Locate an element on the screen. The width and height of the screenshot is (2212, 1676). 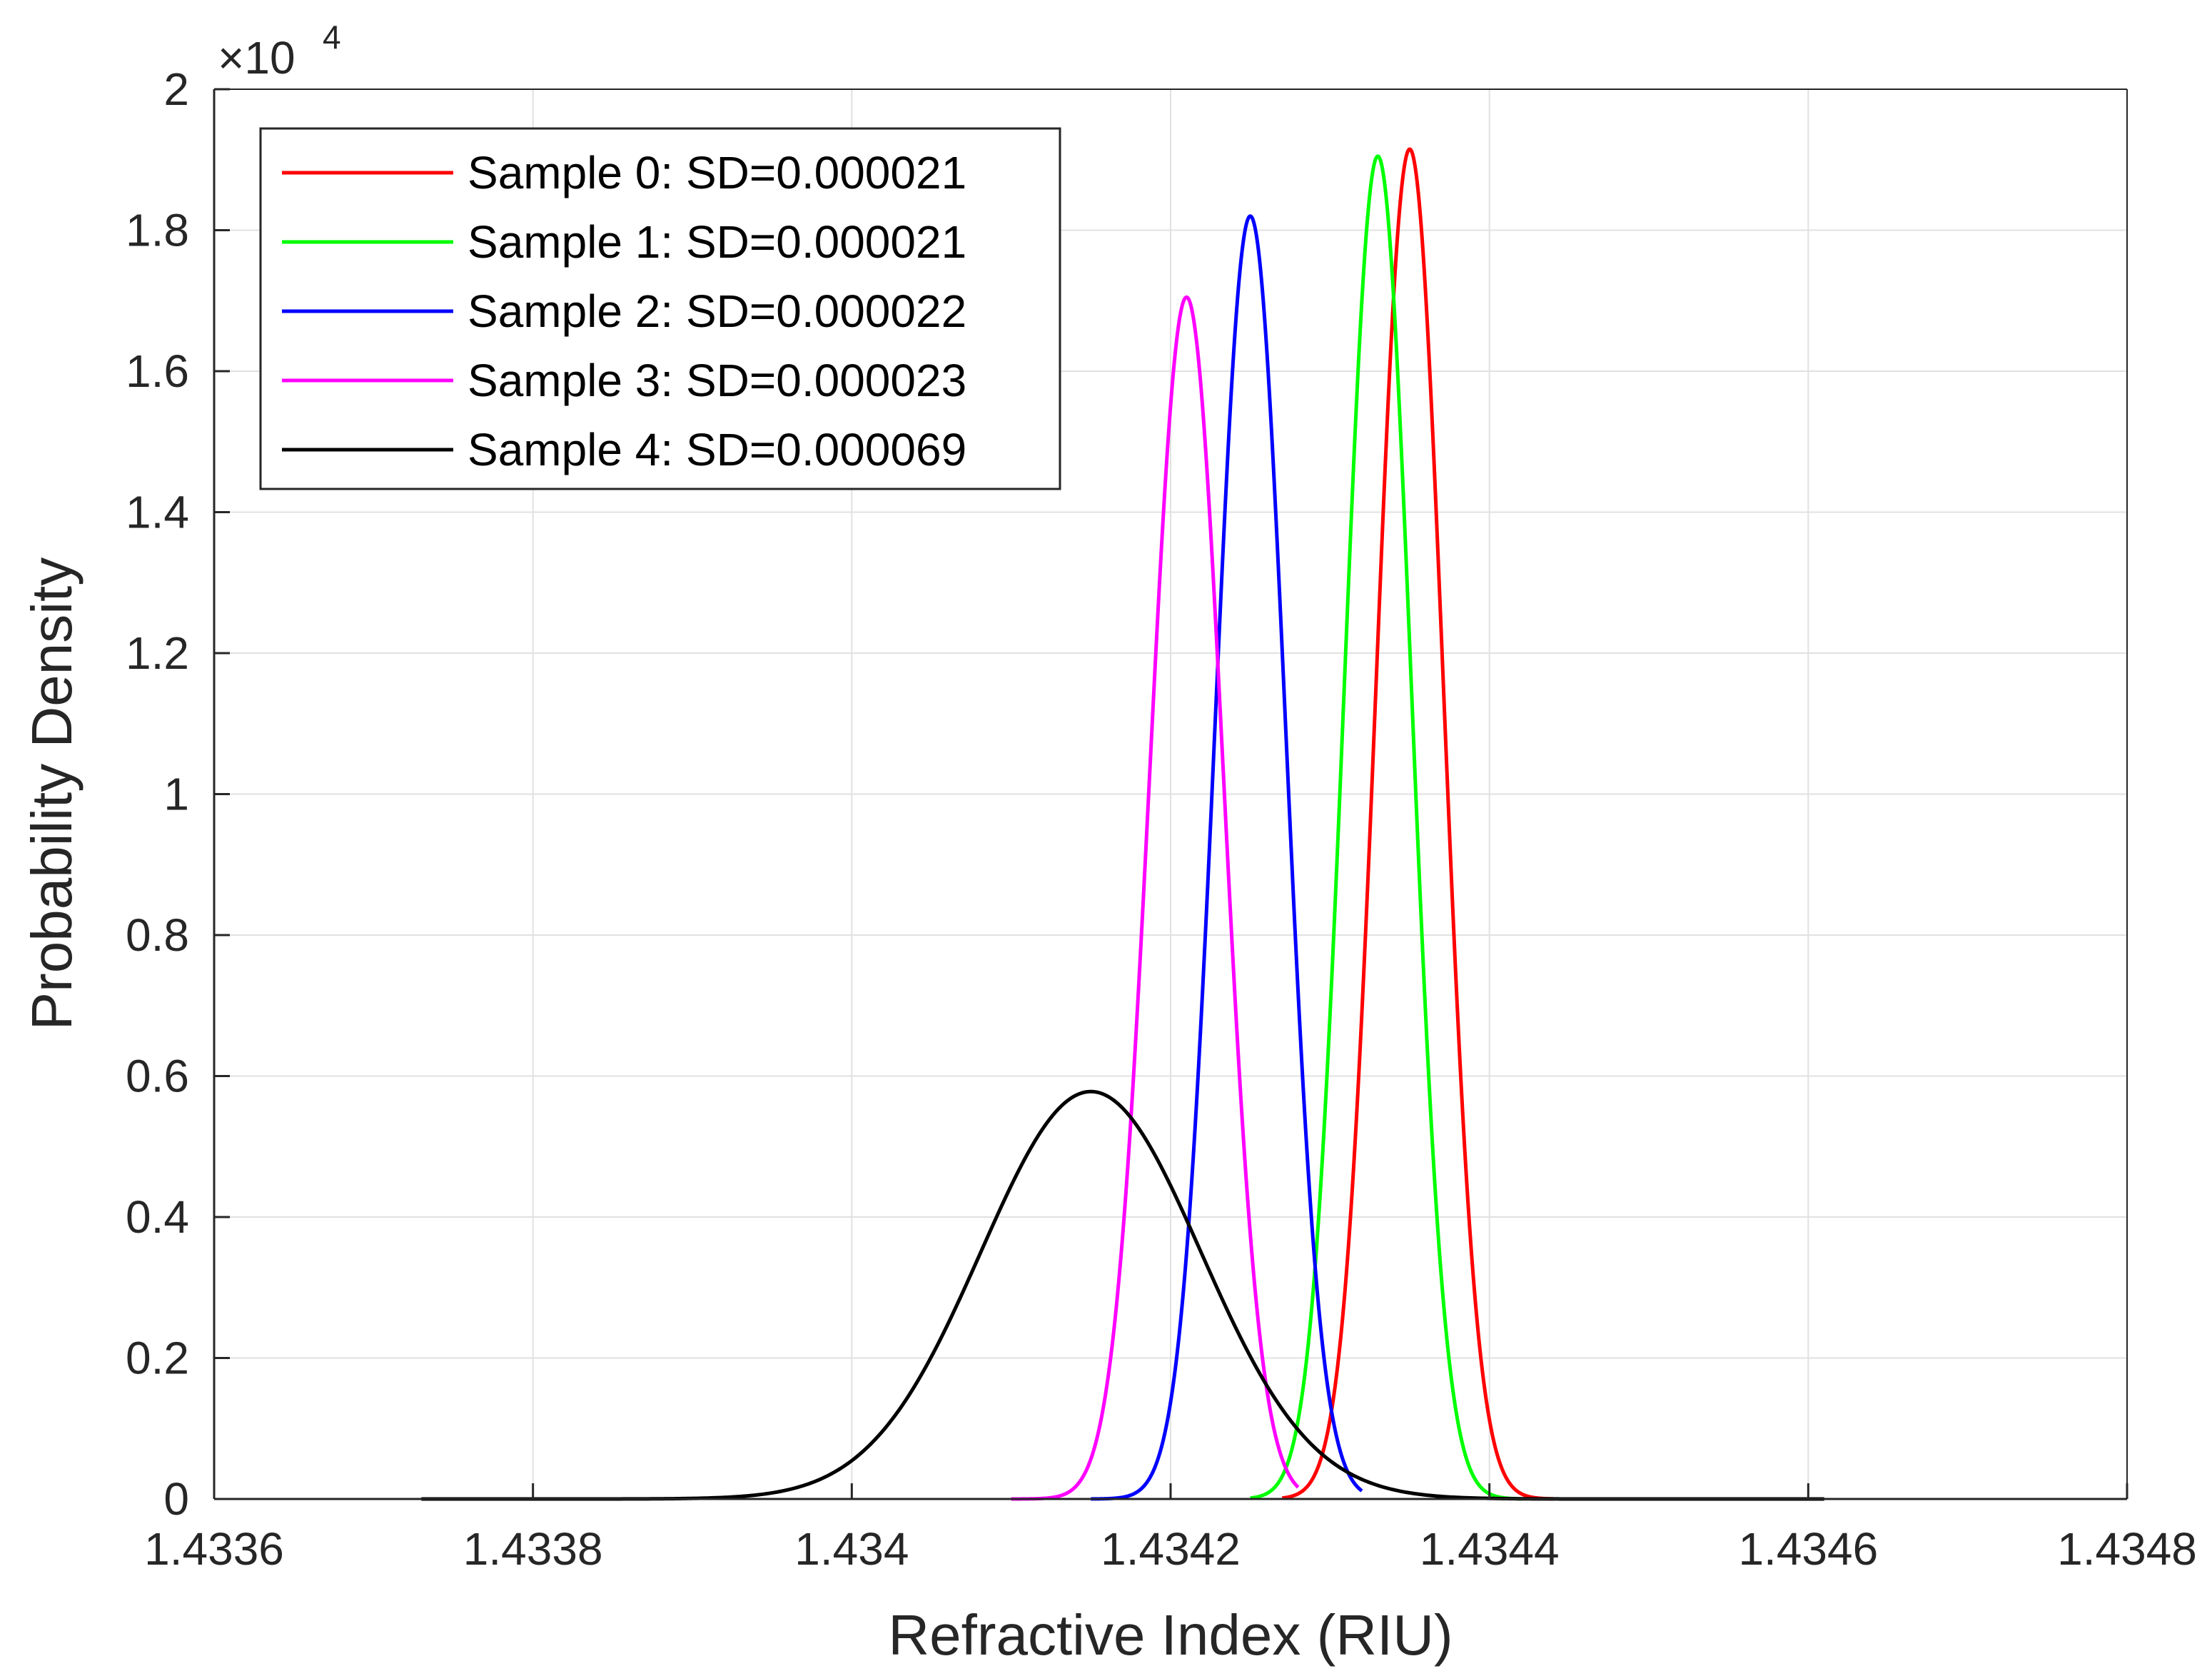
x-tick-label: 1.4346 is located at coordinates (1808, 1549).